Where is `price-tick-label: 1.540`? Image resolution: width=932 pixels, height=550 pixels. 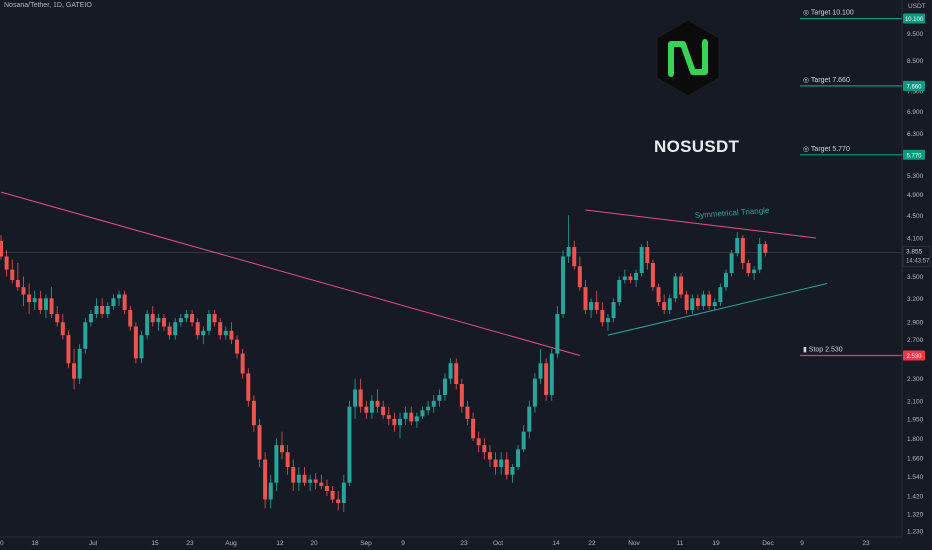 price-tick-label: 1.540 is located at coordinates (915, 477).